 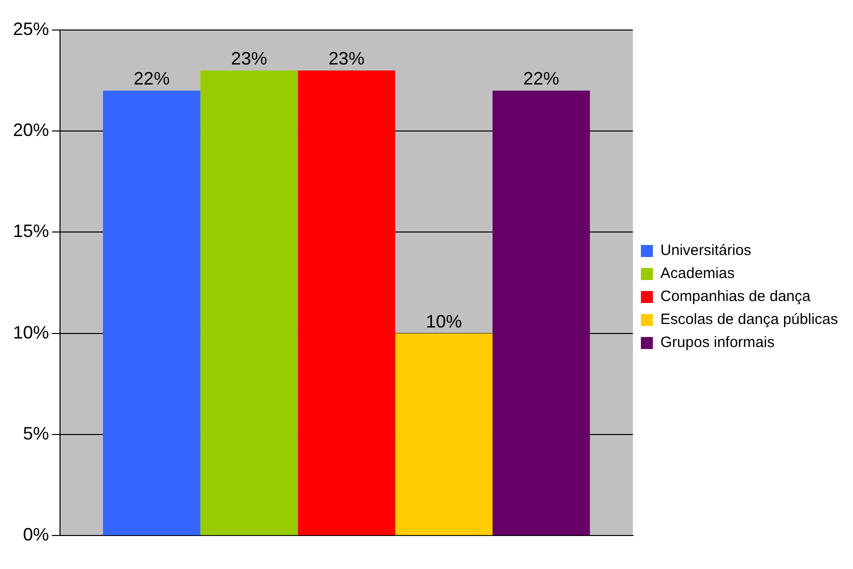 I want to click on legend-label: Companhias de dança, so click(x=736, y=297).